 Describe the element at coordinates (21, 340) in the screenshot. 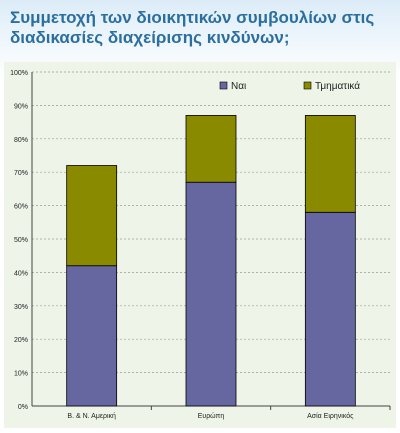

I see `y-tick-label: 20%` at that location.